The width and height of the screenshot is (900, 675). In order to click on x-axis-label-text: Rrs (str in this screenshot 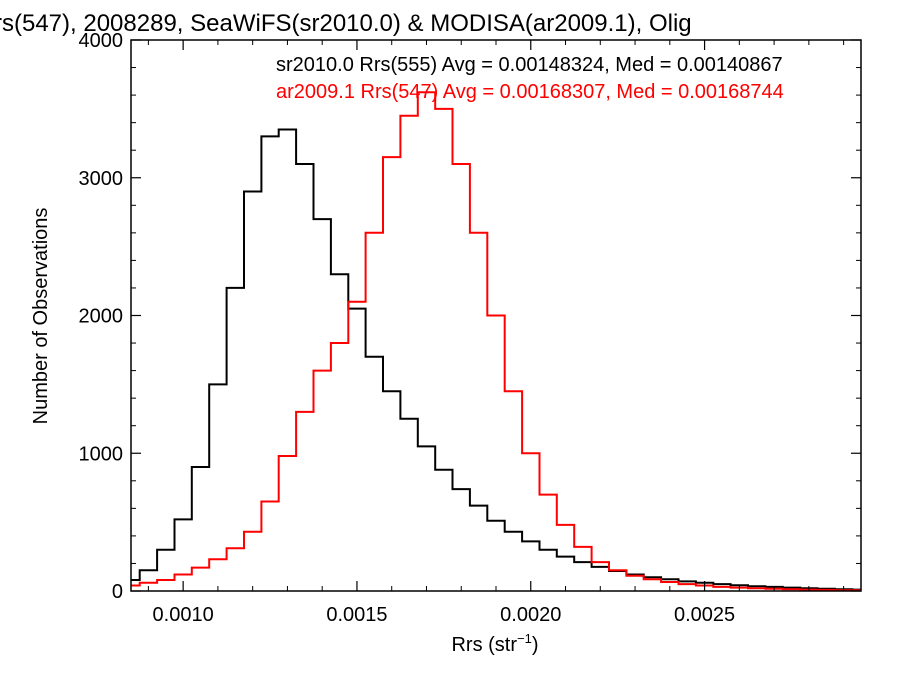, I will do `click(484, 645)`.